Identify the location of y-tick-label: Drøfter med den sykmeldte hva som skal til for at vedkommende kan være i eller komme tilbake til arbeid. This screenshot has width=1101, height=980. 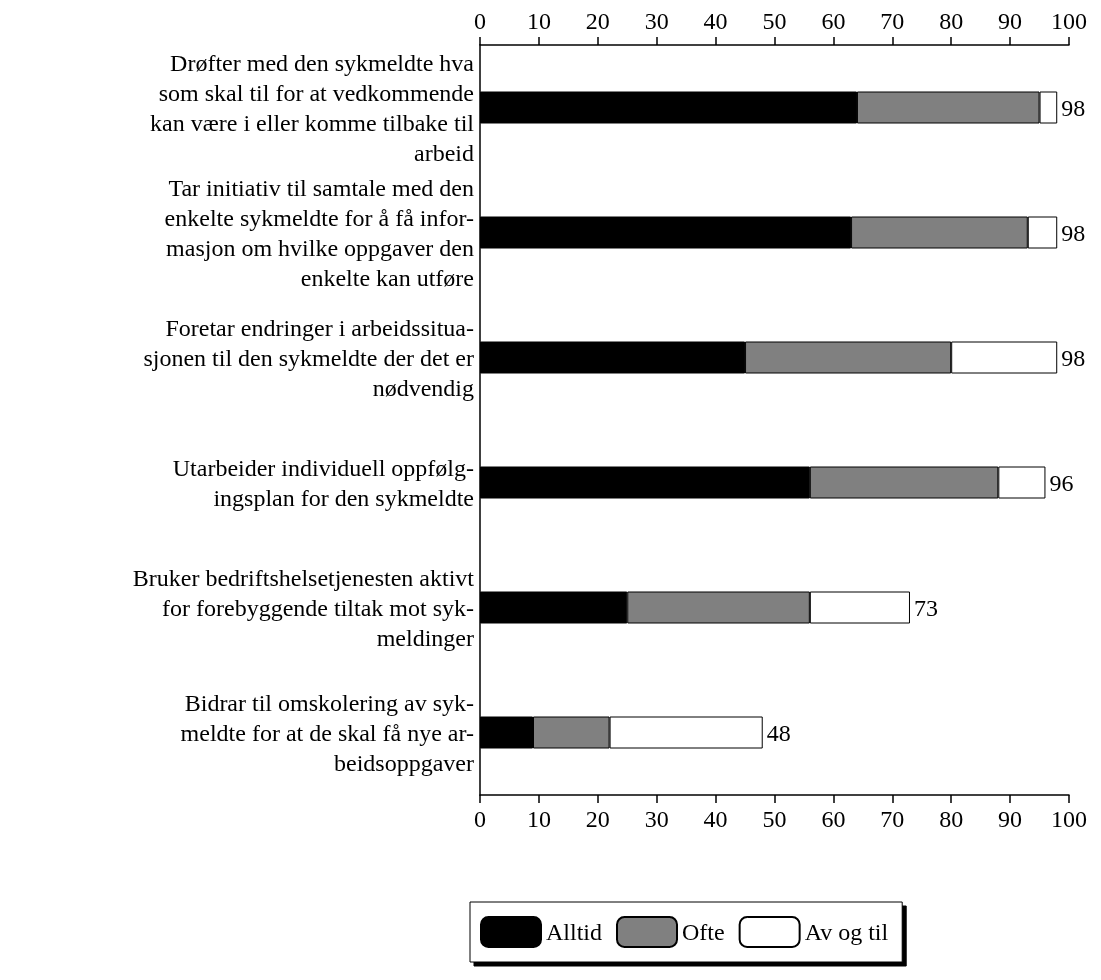
(312, 107).